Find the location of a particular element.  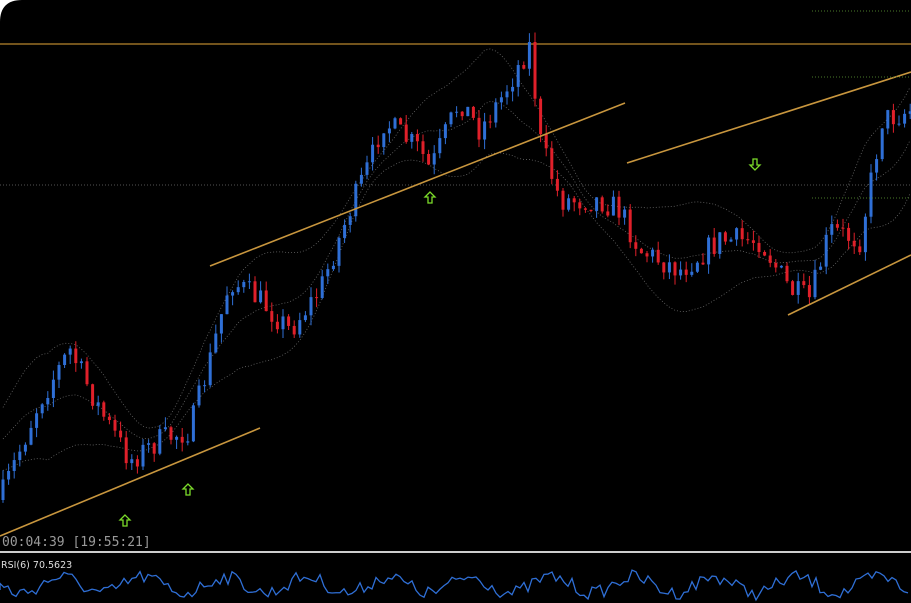

trend-line is located at coordinates (849, 285).